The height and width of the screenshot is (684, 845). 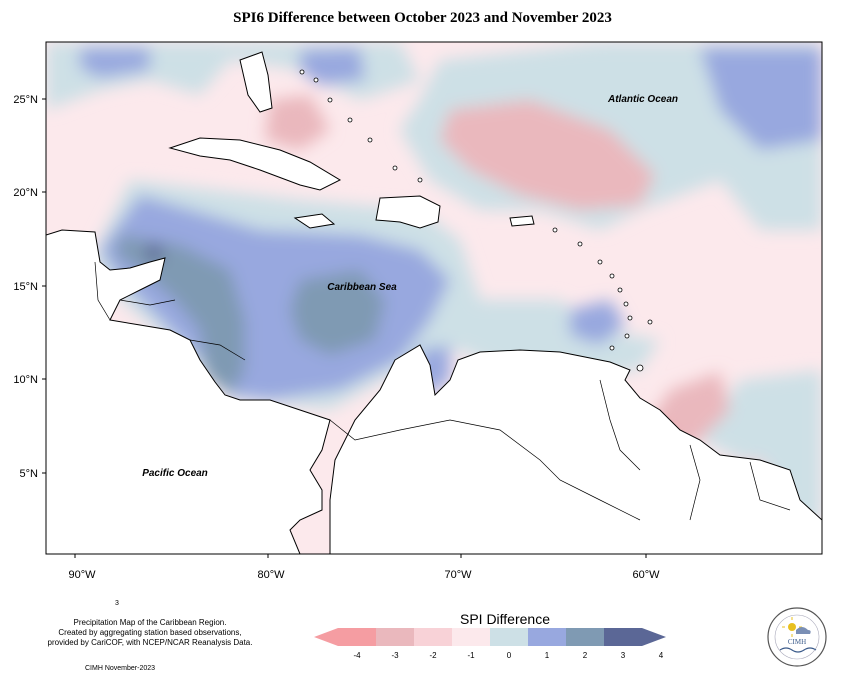 What do you see at coordinates (504, 619) in the screenshot?
I see `legend-title: SPI Difference` at bounding box center [504, 619].